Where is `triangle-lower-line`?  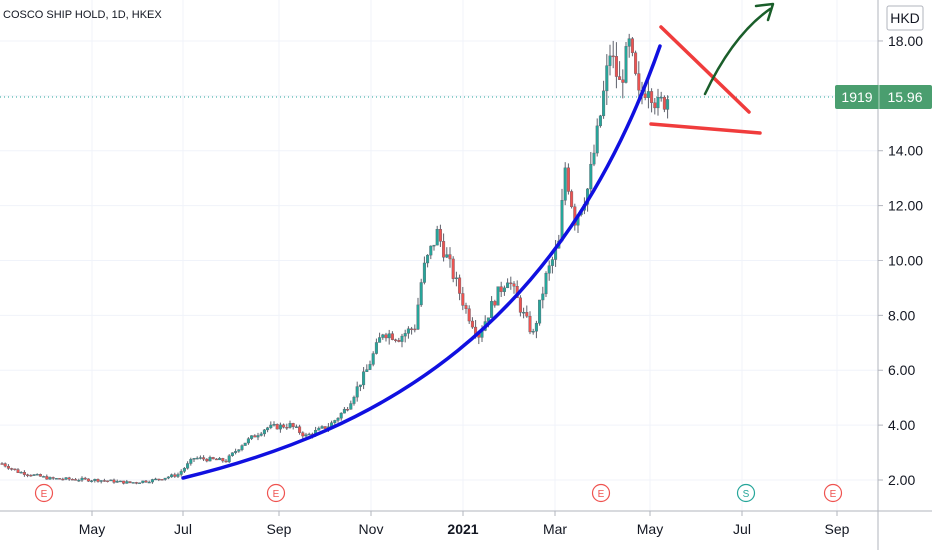
triangle-lower-line is located at coordinates (705, 128).